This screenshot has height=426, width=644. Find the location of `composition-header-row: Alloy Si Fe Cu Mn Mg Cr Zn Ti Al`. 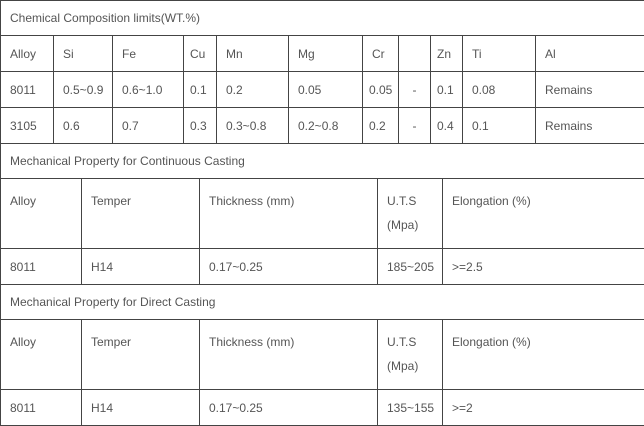

composition-header-row: Alloy Si Fe Cu Mn Mg Cr Zn Ti Al is located at coordinates (322, 54).